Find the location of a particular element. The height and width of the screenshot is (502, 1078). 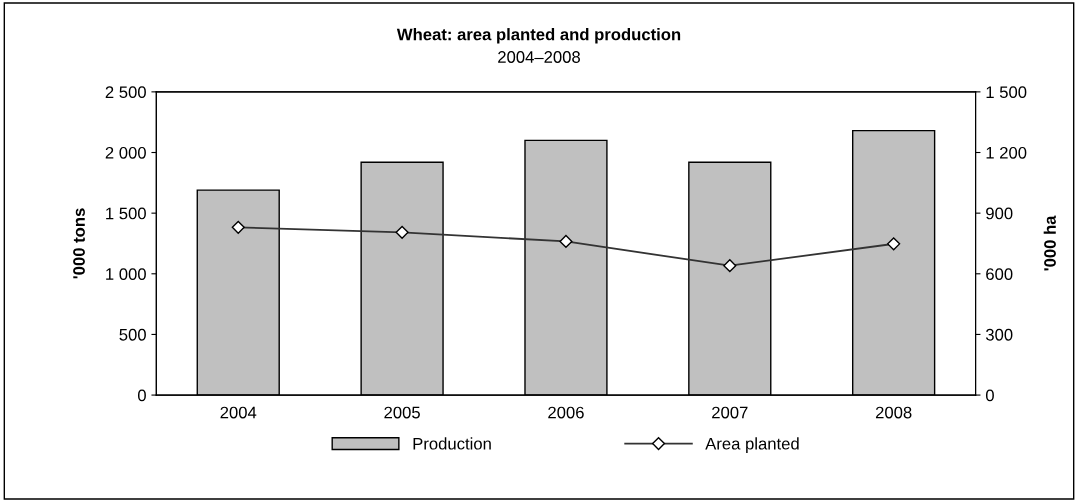

chart-title: Wheat: area planted and production is located at coordinates (538, 36).